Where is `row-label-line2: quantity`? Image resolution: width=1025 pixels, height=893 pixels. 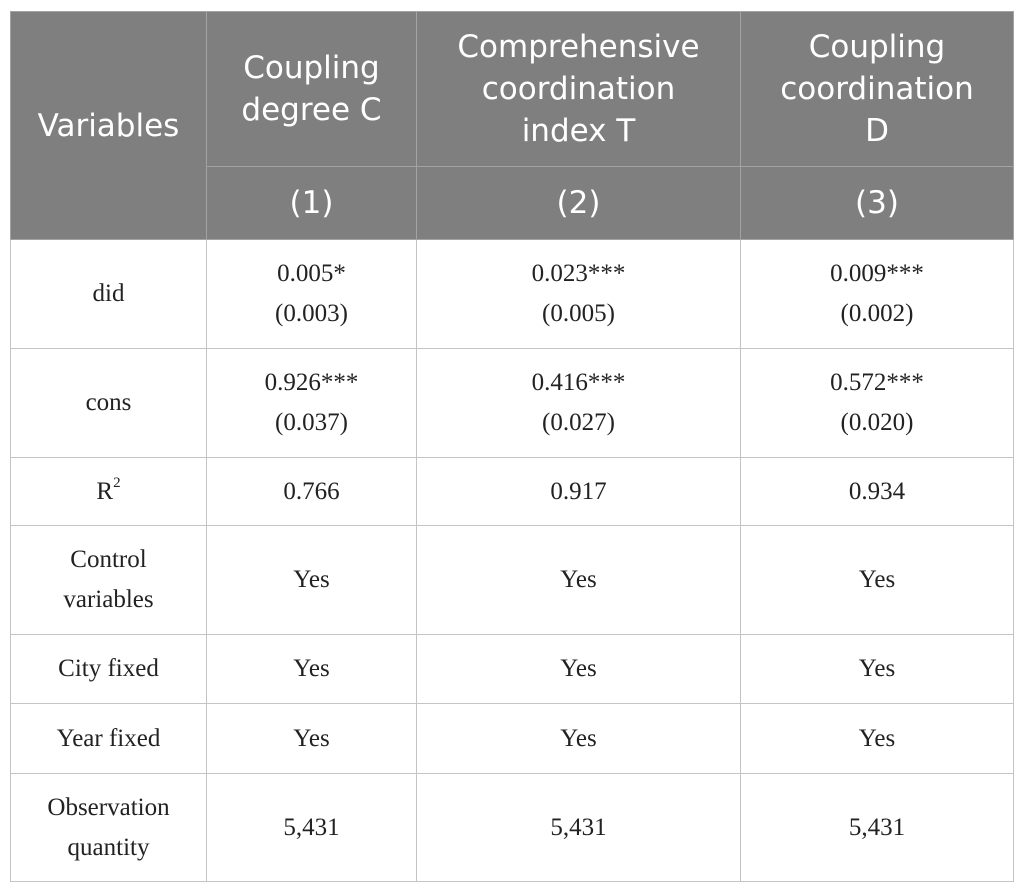 row-label-line2: quantity is located at coordinates (108, 847).